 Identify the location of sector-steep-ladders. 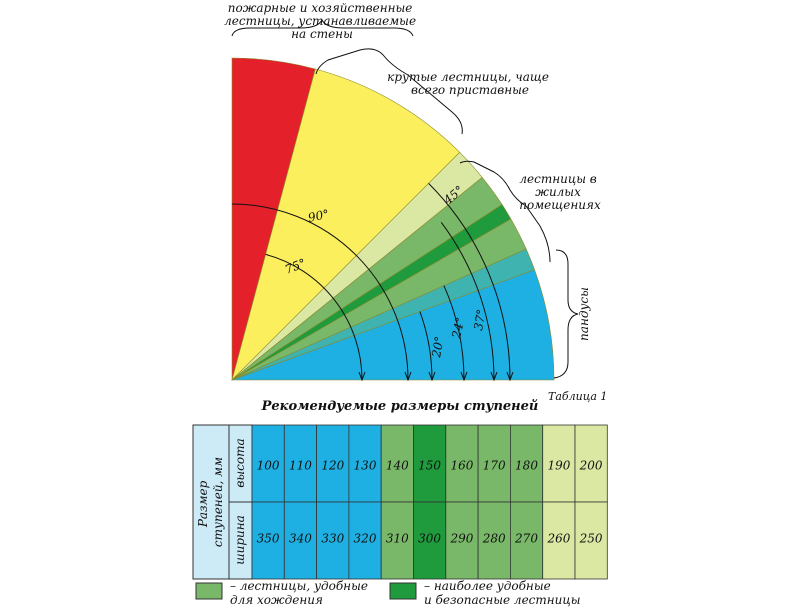
(346, 225).